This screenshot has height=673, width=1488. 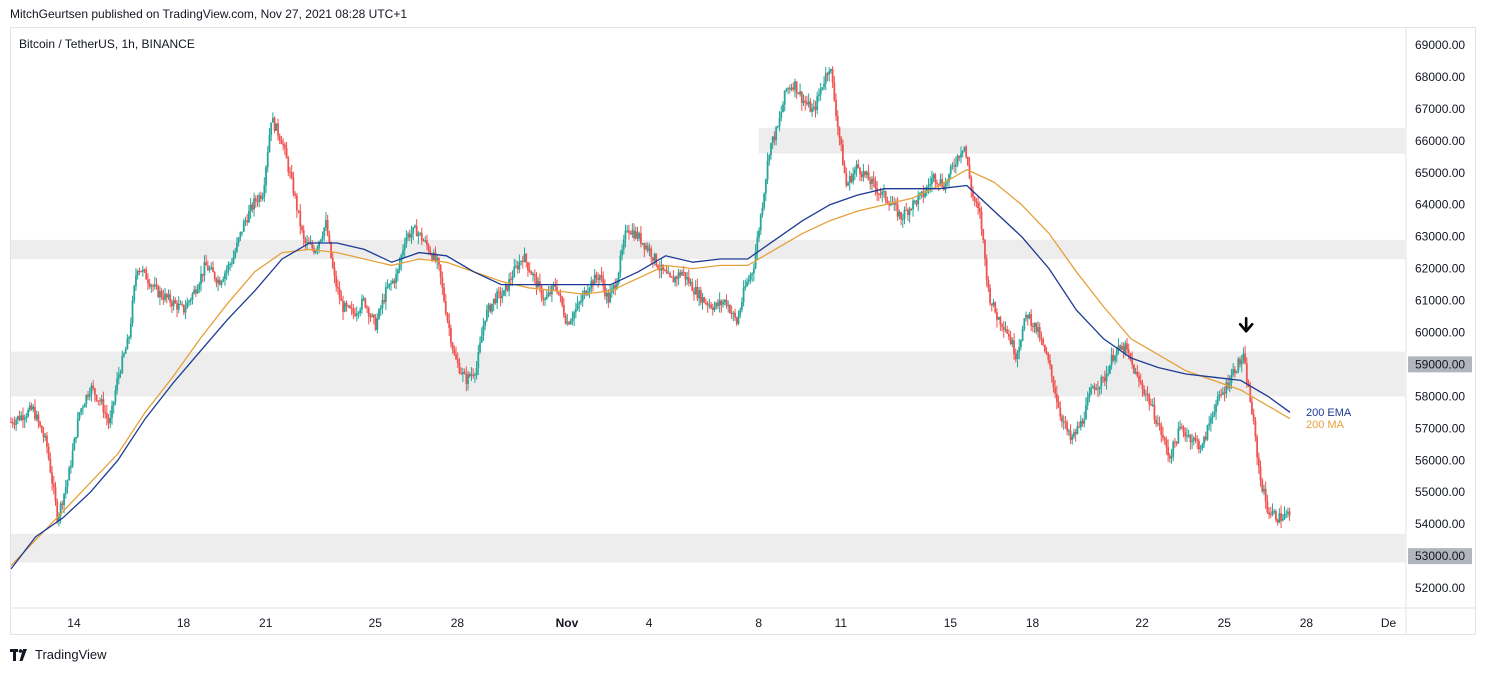 What do you see at coordinates (1440, 460) in the screenshot?
I see `price-tick-56000: 56000.00` at bounding box center [1440, 460].